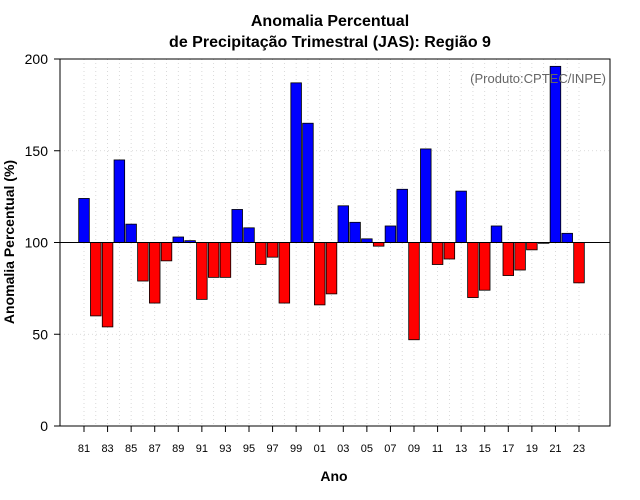  What do you see at coordinates (485, 449) in the screenshot?
I see `x-tick-label-15: 15` at bounding box center [485, 449].